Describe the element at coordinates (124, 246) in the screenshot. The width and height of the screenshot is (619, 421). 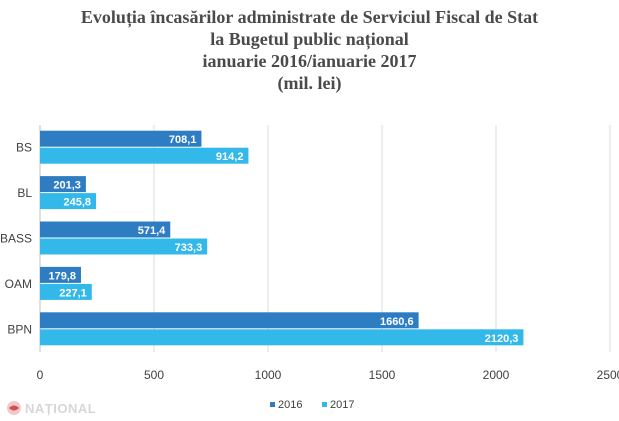
I see `bar-2017-bass` at that location.